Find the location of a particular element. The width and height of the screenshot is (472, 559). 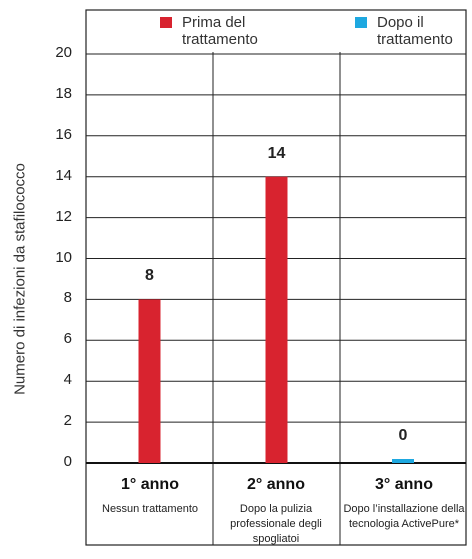

y-tick-label: 14 is located at coordinates (63, 175).